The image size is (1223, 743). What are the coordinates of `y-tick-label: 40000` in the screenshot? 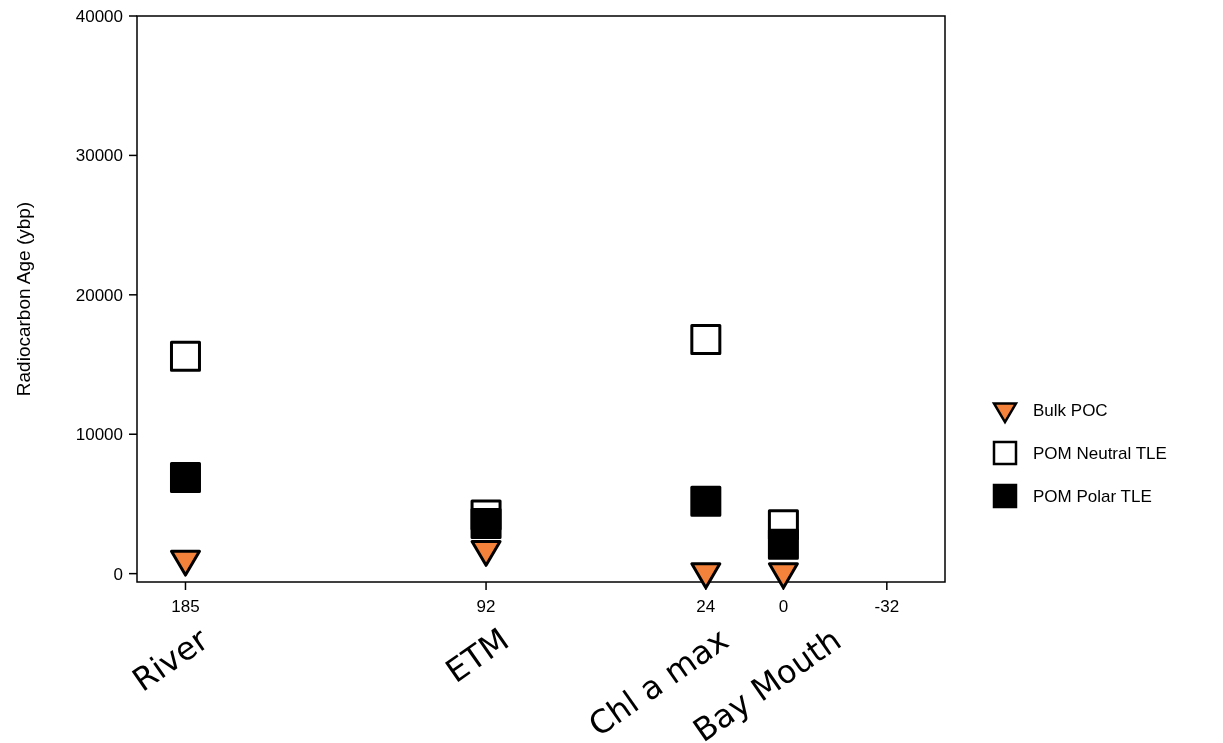 It's located at (99, 16).